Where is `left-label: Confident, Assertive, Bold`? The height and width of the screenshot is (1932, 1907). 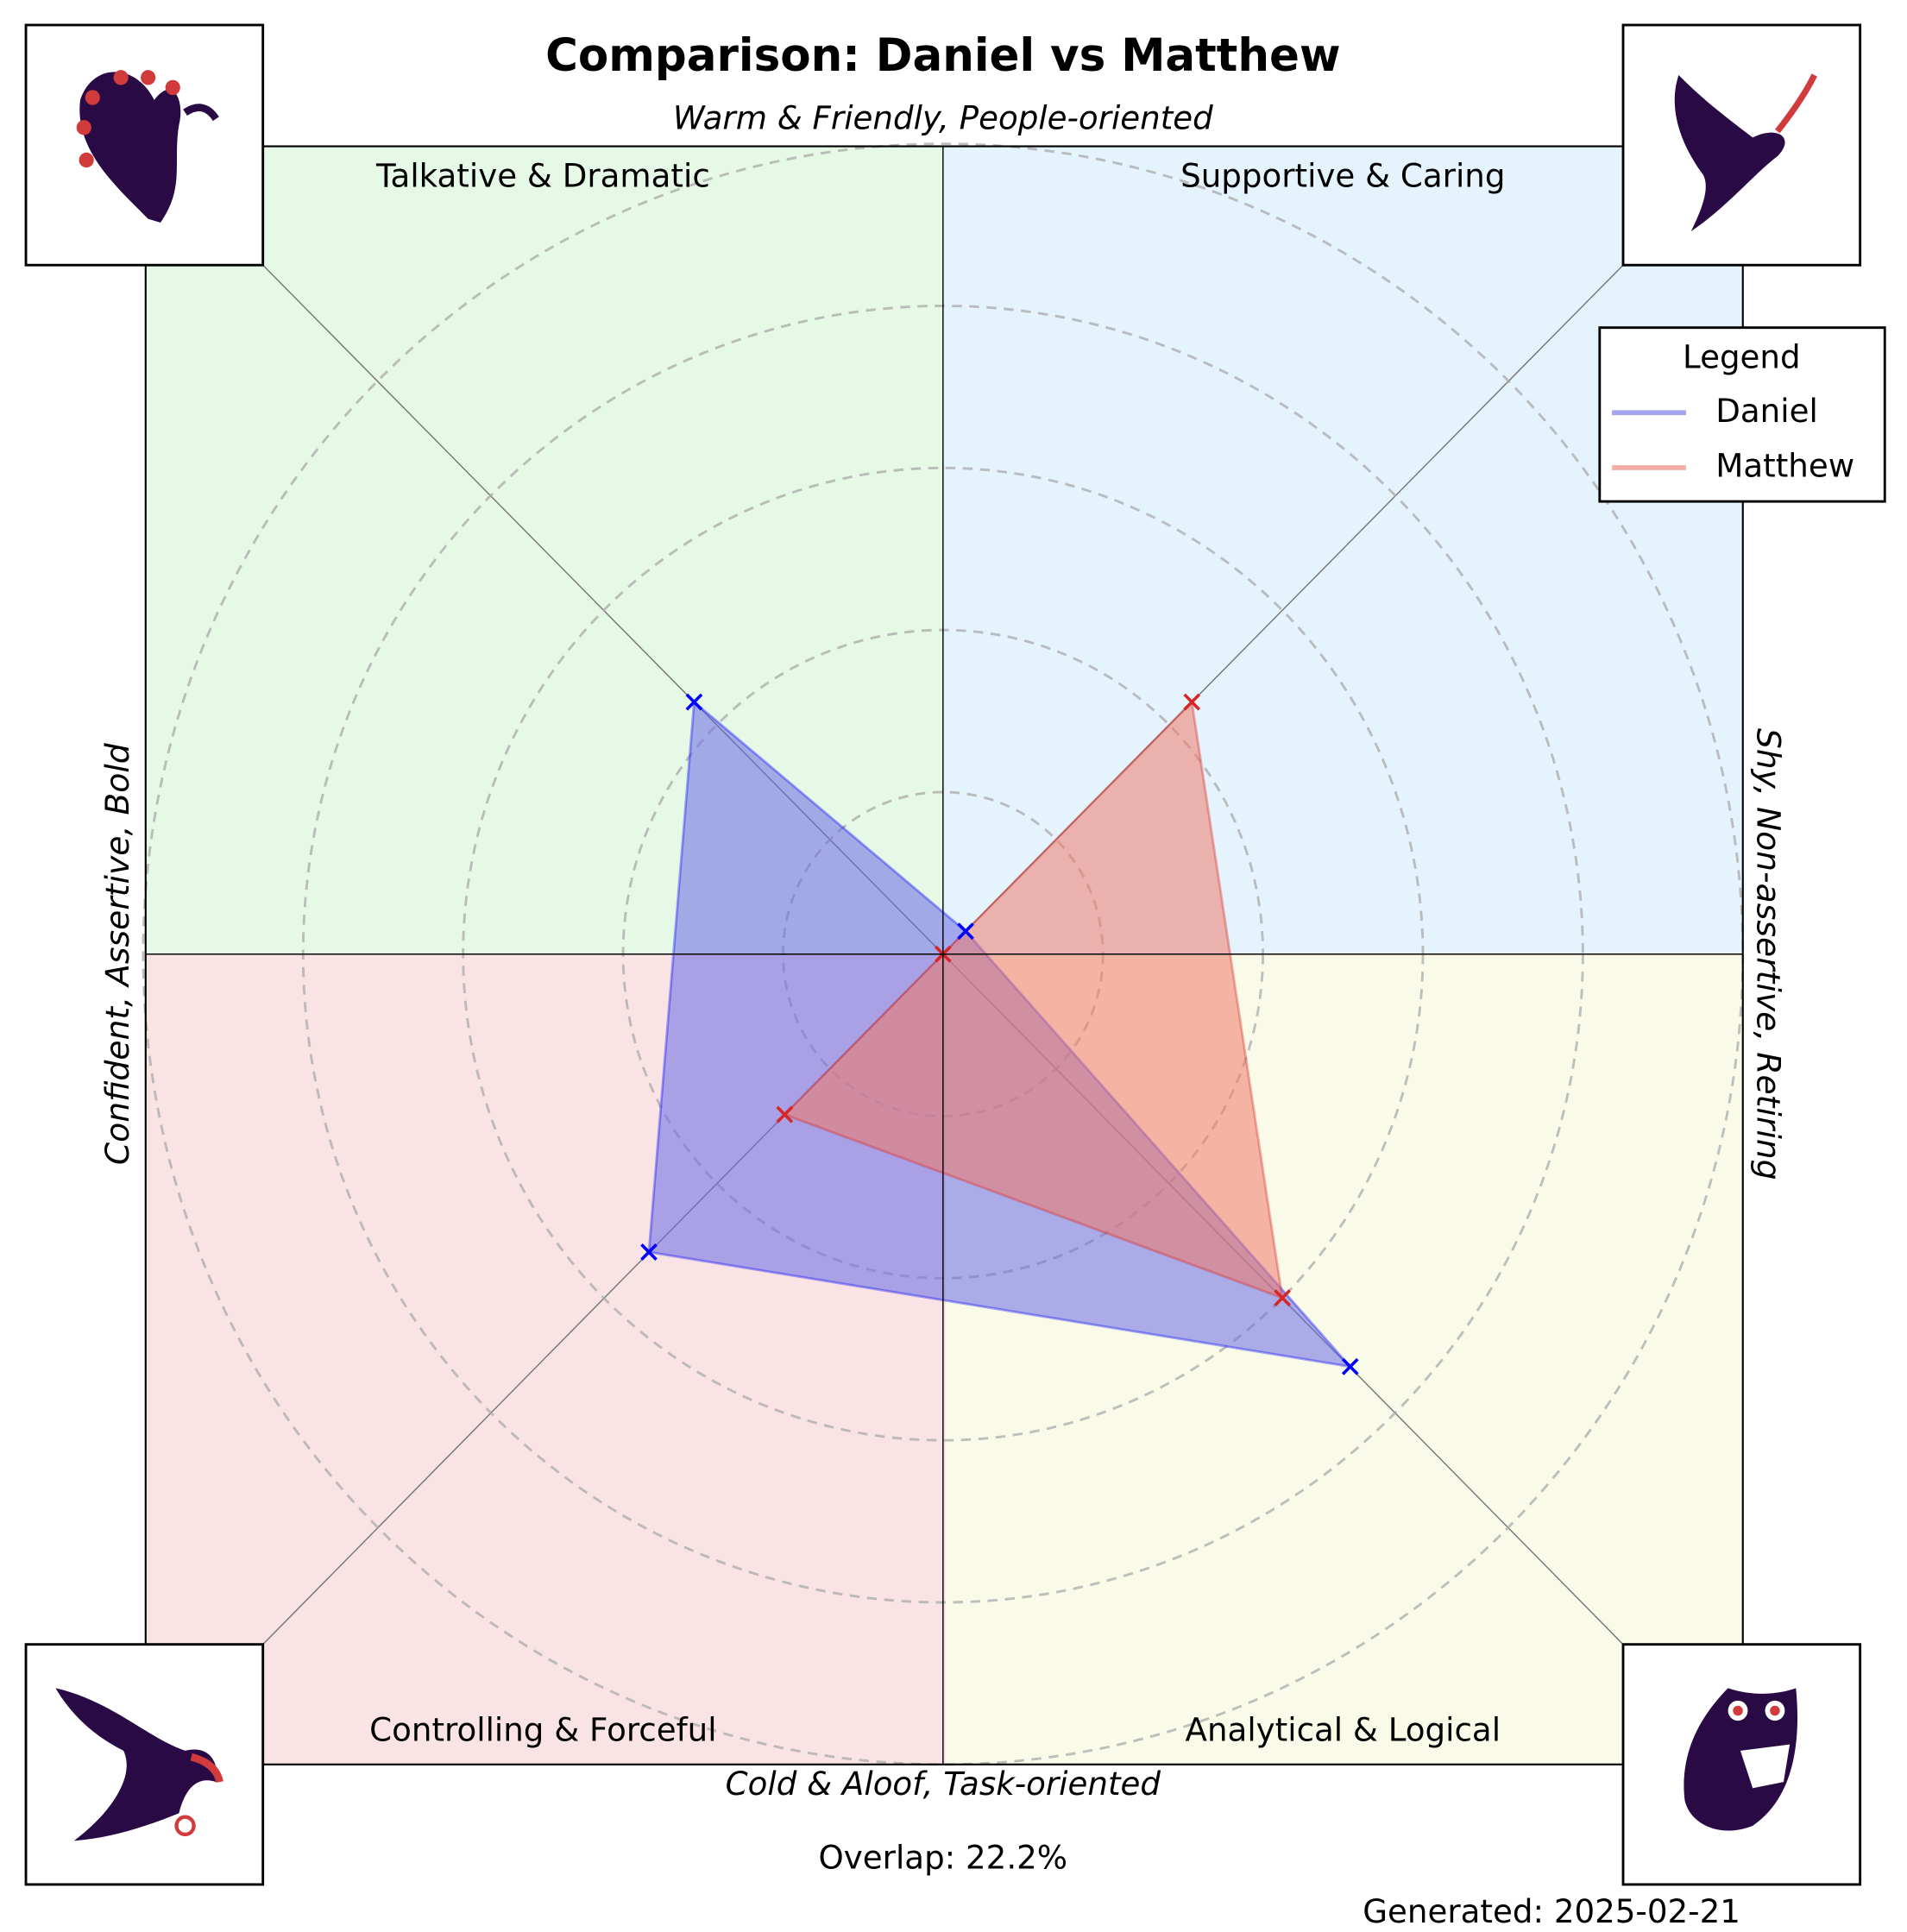
left-label: Confident, Assertive, Bold is located at coordinates (117, 954).